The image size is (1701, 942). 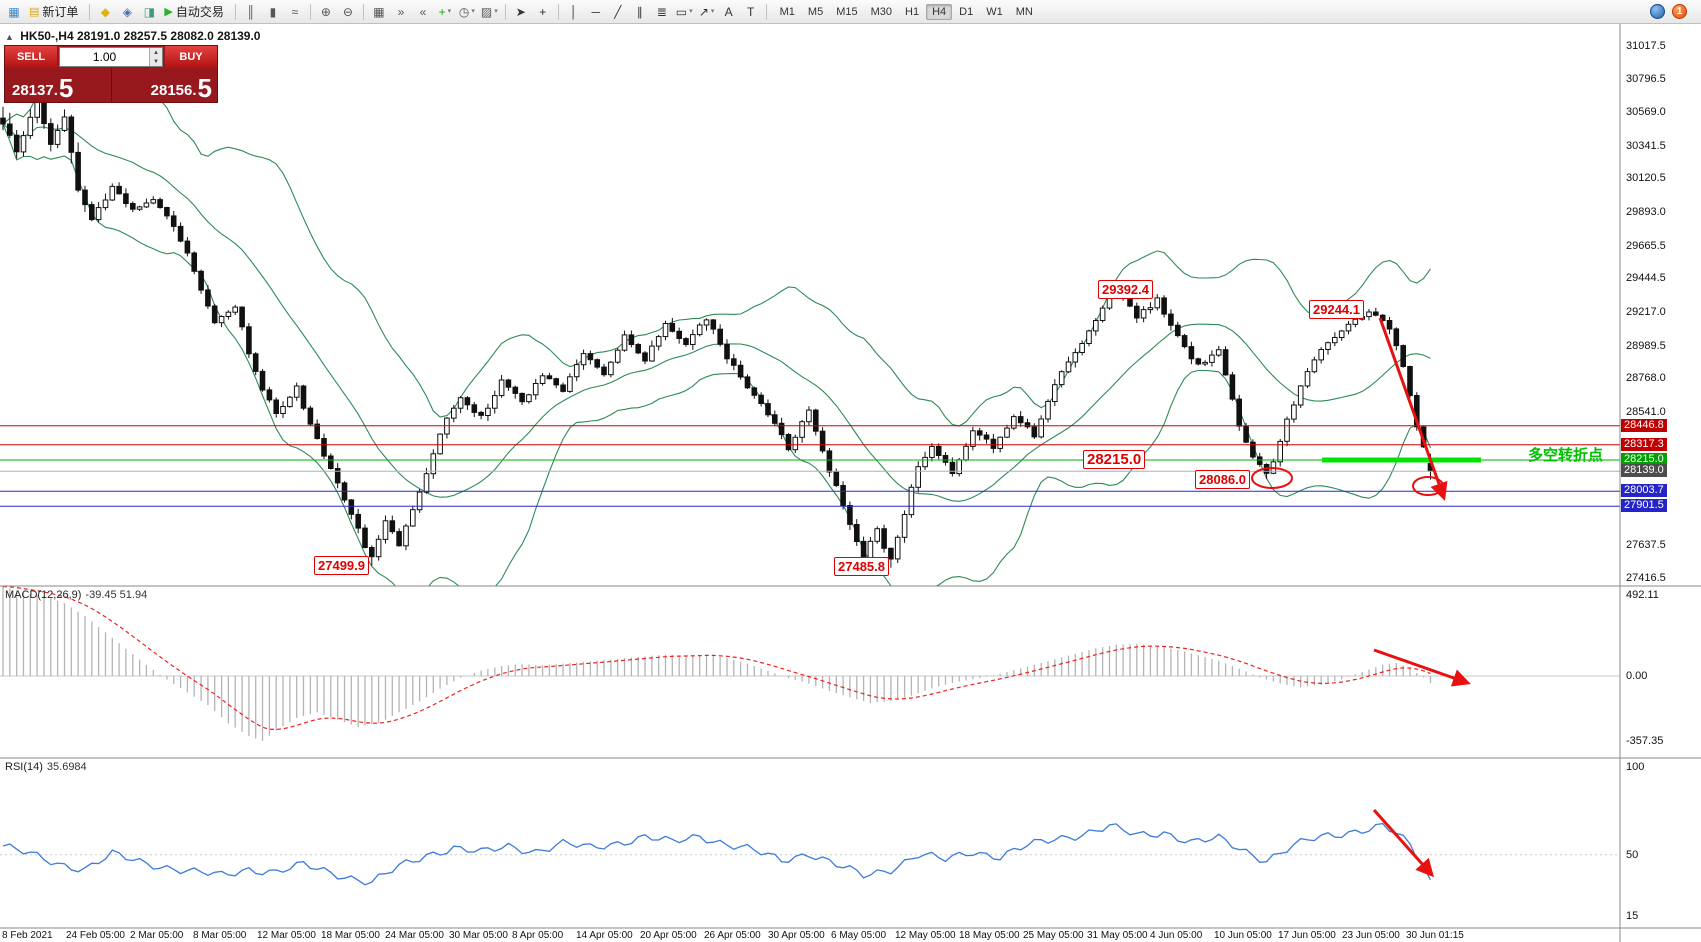 What do you see at coordinates (881, 11) in the screenshot?
I see `timeframe-m30: M30` at bounding box center [881, 11].